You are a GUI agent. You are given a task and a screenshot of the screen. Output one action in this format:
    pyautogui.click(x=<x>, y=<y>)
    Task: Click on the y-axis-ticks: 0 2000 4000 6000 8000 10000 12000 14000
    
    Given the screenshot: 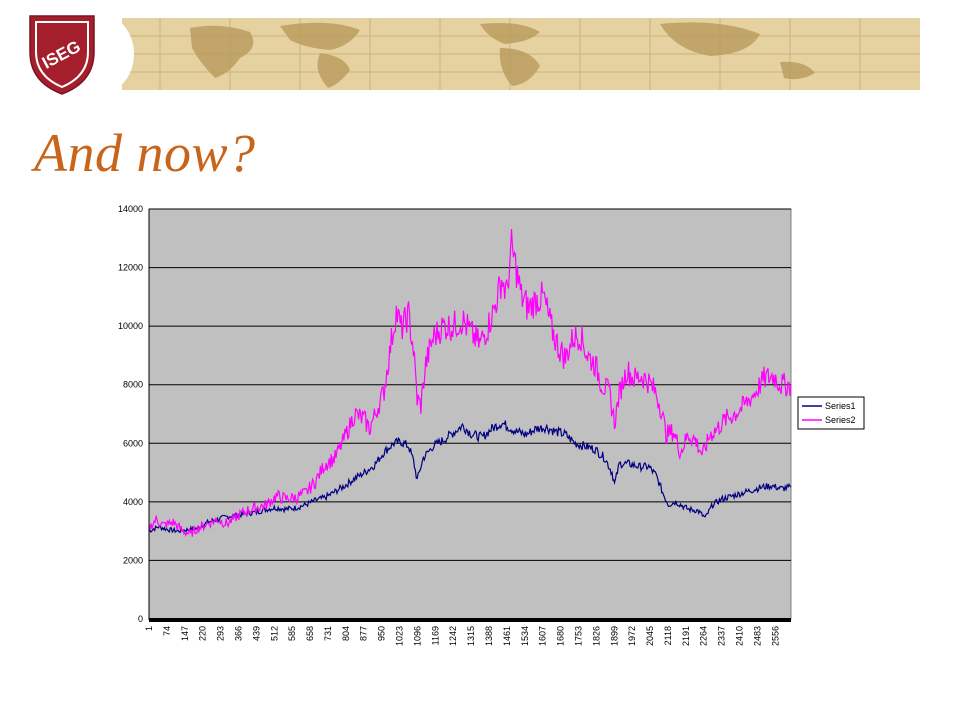 What is the action you would take?
    pyautogui.click(x=130, y=414)
    